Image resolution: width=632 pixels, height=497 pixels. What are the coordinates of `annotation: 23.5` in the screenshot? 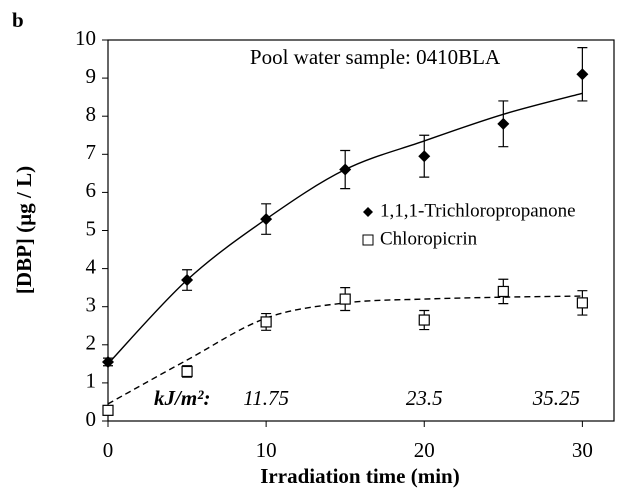 It's located at (424, 398).